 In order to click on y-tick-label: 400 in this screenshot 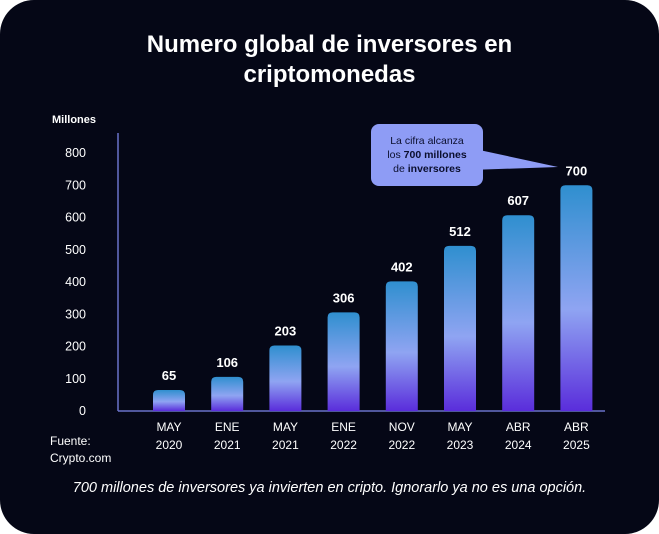, I will do `click(75, 282)`.